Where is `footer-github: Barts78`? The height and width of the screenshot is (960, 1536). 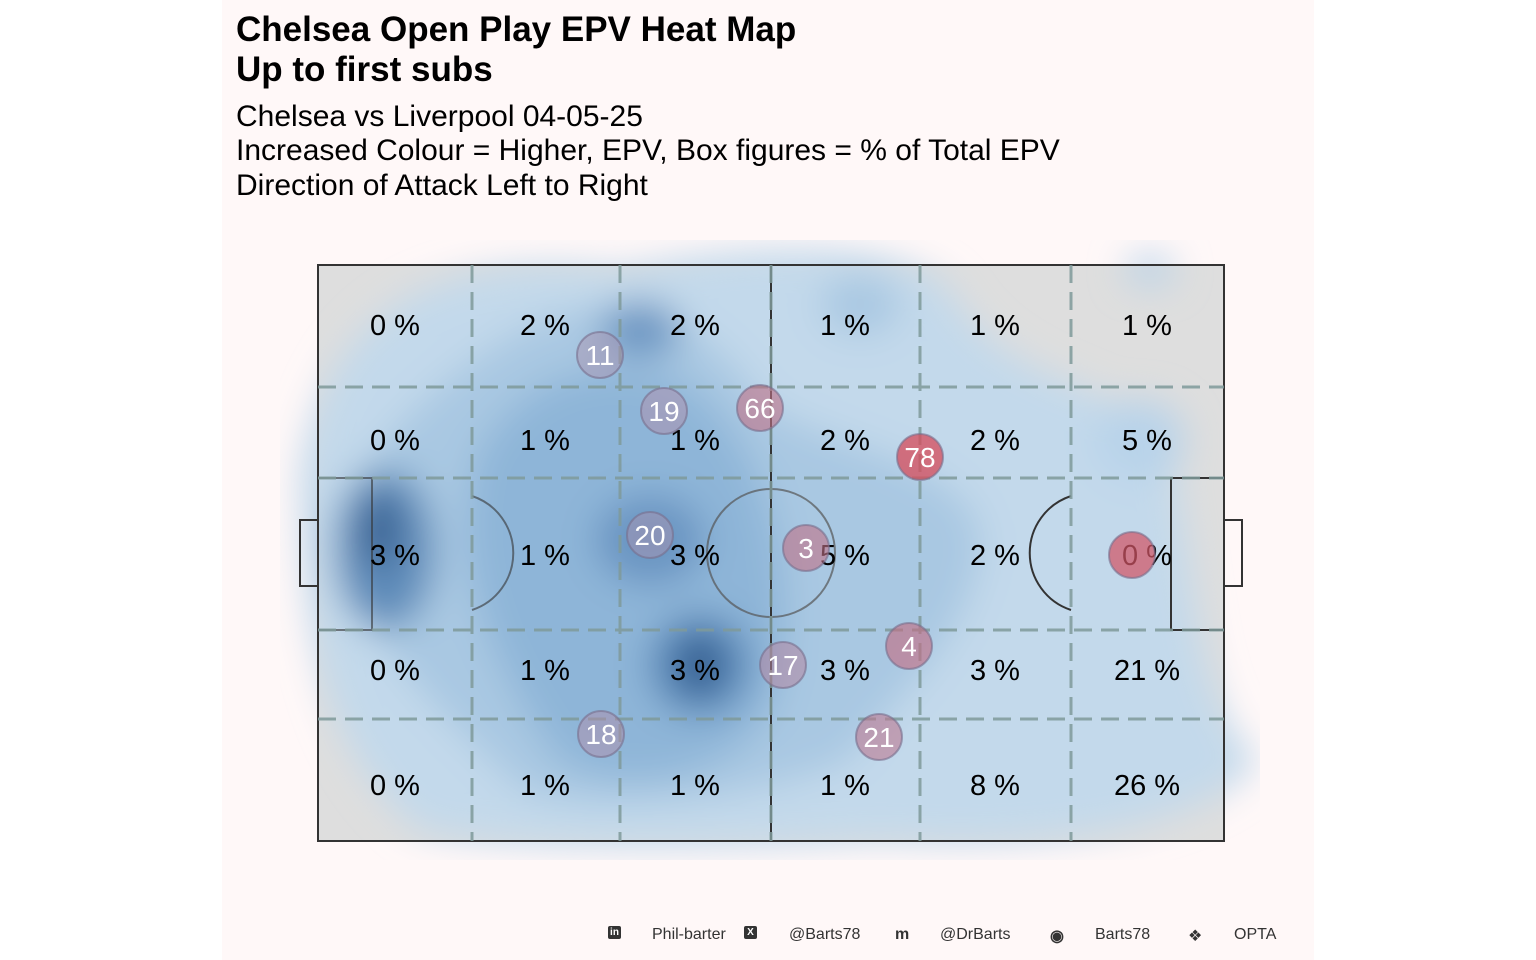
footer-github: Barts78 is located at coordinates (1123, 934).